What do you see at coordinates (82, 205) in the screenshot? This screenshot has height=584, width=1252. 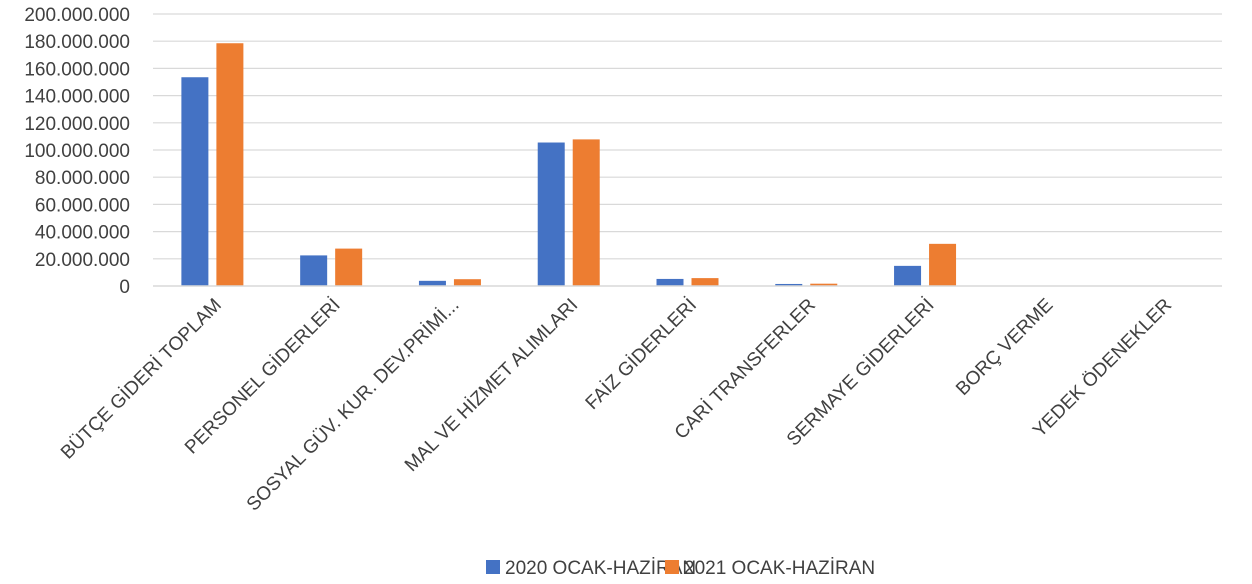 I see `y-tick-label: 60.000.000` at bounding box center [82, 205].